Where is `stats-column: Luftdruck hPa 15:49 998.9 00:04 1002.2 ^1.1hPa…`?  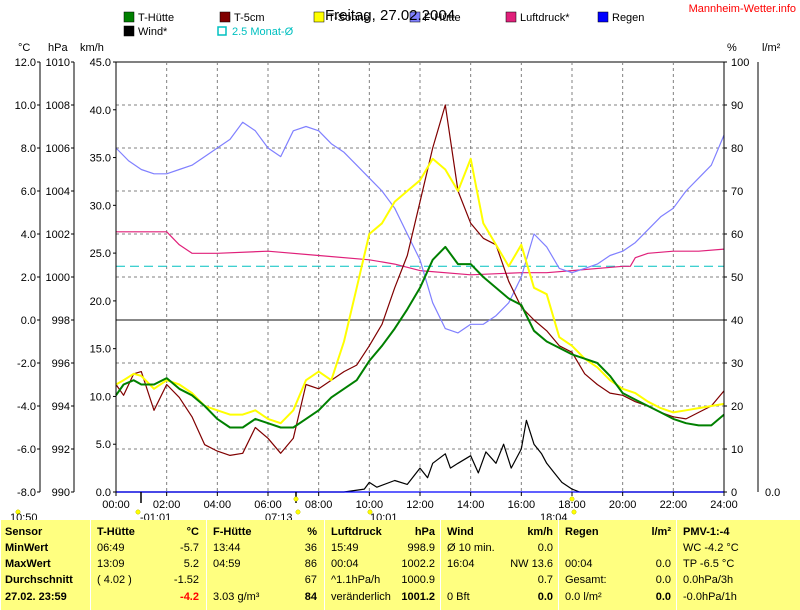
stats-column: Luftdruck hPa 15:49 998.9 00:04 1002.2 ^1.1hPa… is located at coordinates (382, 565).